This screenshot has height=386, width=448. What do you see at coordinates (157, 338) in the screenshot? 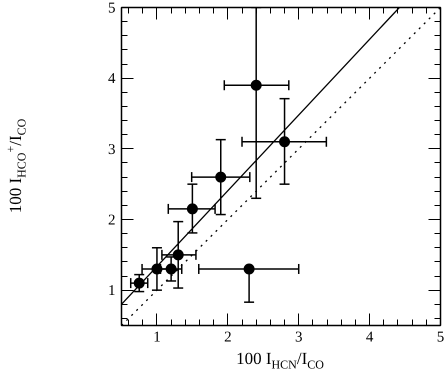
I see `x-tick-label: 1` at bounding box center [157, 338].